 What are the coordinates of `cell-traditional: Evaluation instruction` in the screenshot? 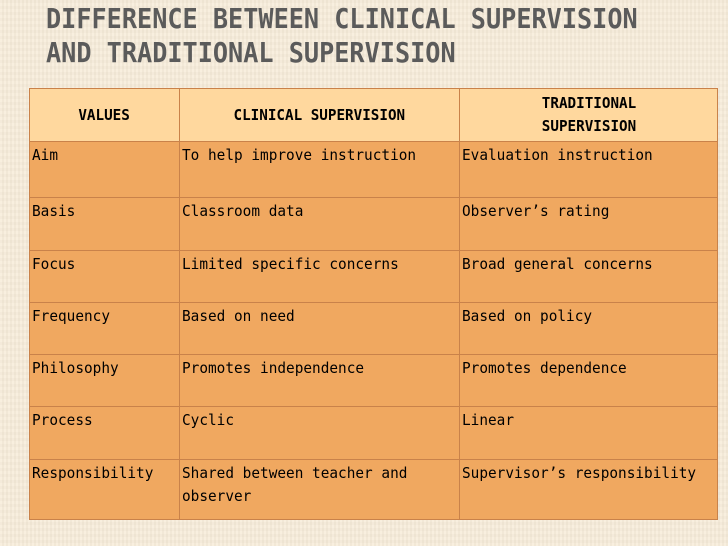 It's located at (588, 169).